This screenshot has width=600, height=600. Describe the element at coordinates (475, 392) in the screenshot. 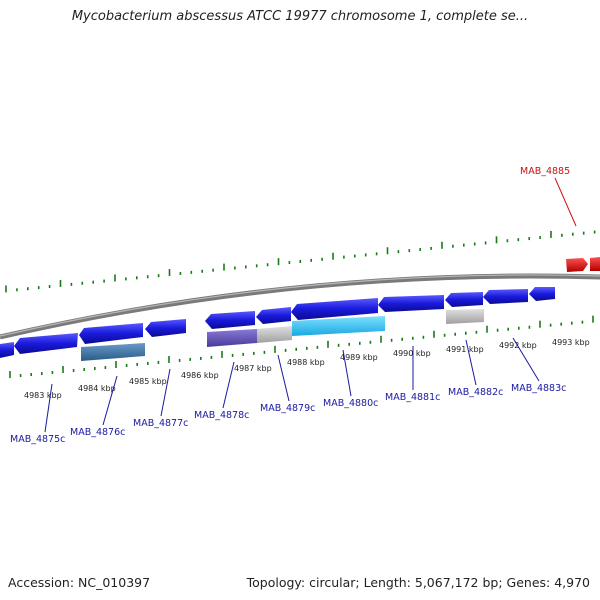

I see `gene-label: MAB_4882c` at that location.